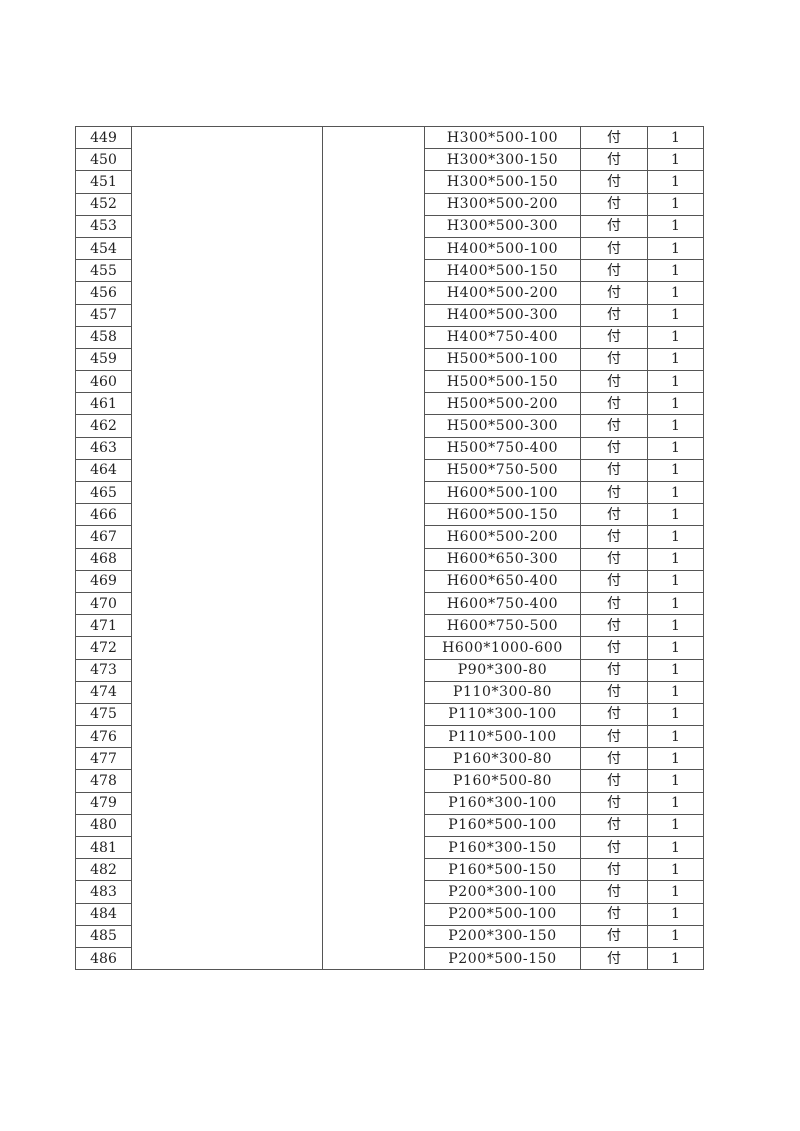  I want to click on row-number-cell: 479, so click(103, 803).